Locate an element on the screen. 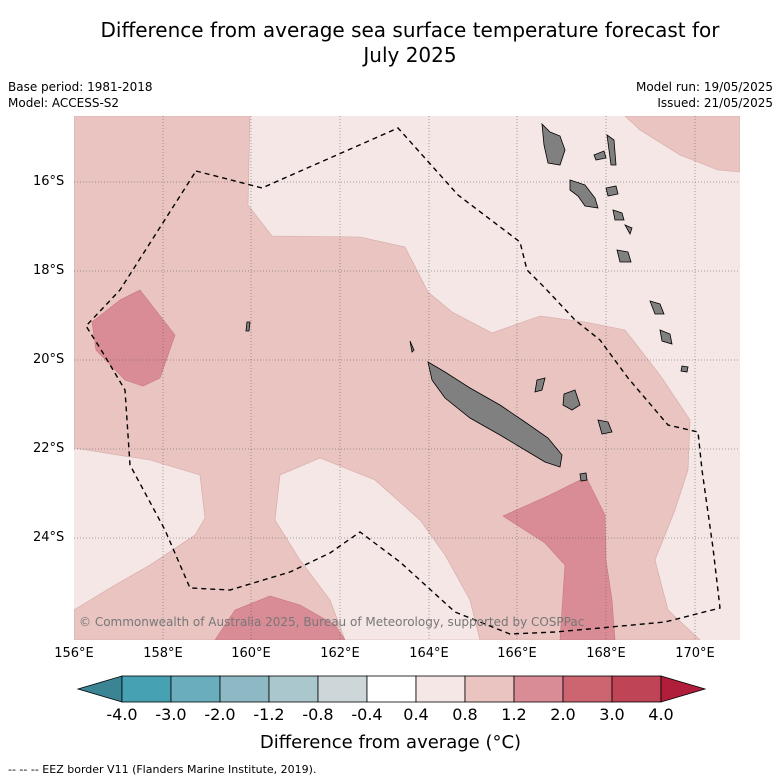 This screenshot has width=781, height=781. lon-label-164e: 164°E is located at coordinates (429, 653).